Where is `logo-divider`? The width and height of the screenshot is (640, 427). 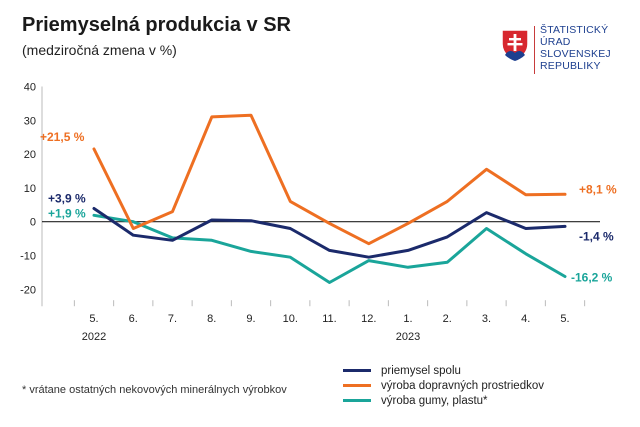 logo-divider is located at coordinates (534, 50).